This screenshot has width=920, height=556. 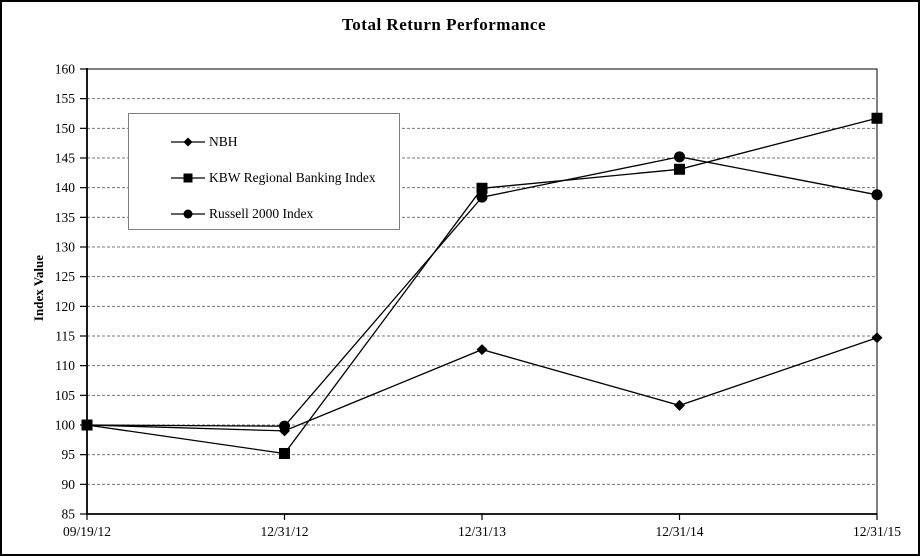 What do you see at coordinates (65, 128) in the screenshot?
I see `y-tick-label: 150` at bounding box center [65, 128].